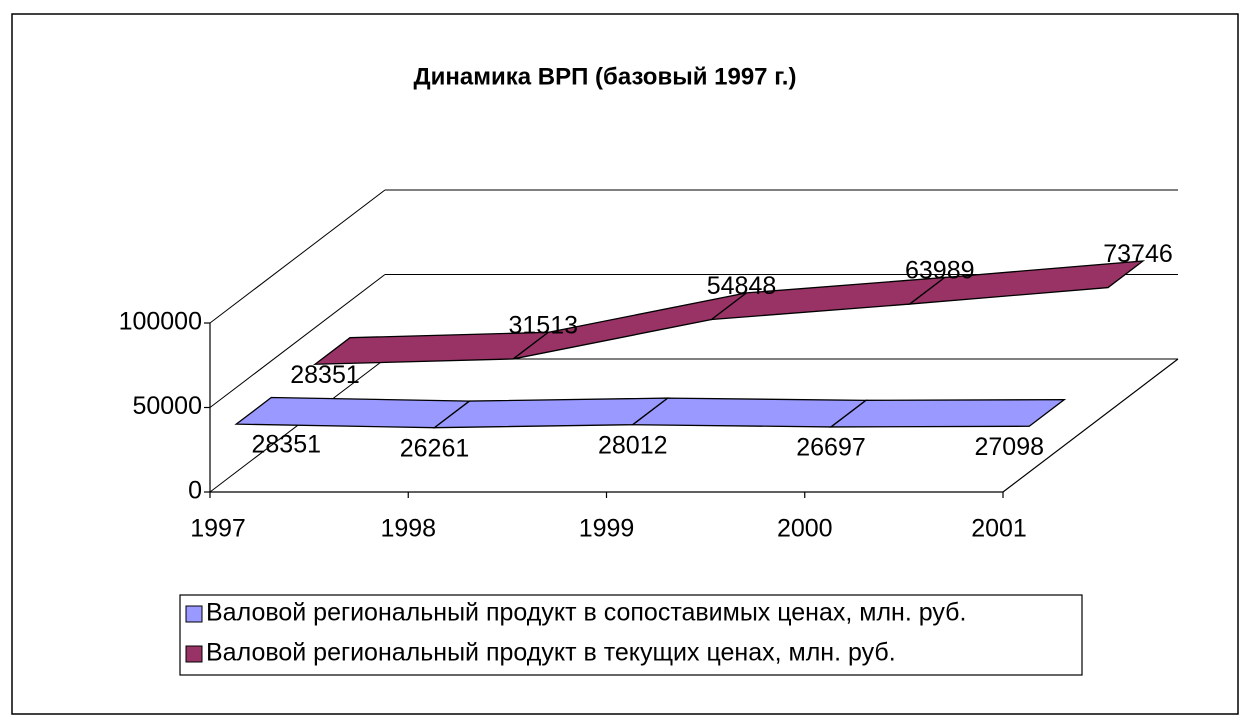 This screenshot has height=725, width=1250. What do you see at coordinates (940, 271) in the screenshot?
I see `data-label: 63989` at bounding box center [940, 271].